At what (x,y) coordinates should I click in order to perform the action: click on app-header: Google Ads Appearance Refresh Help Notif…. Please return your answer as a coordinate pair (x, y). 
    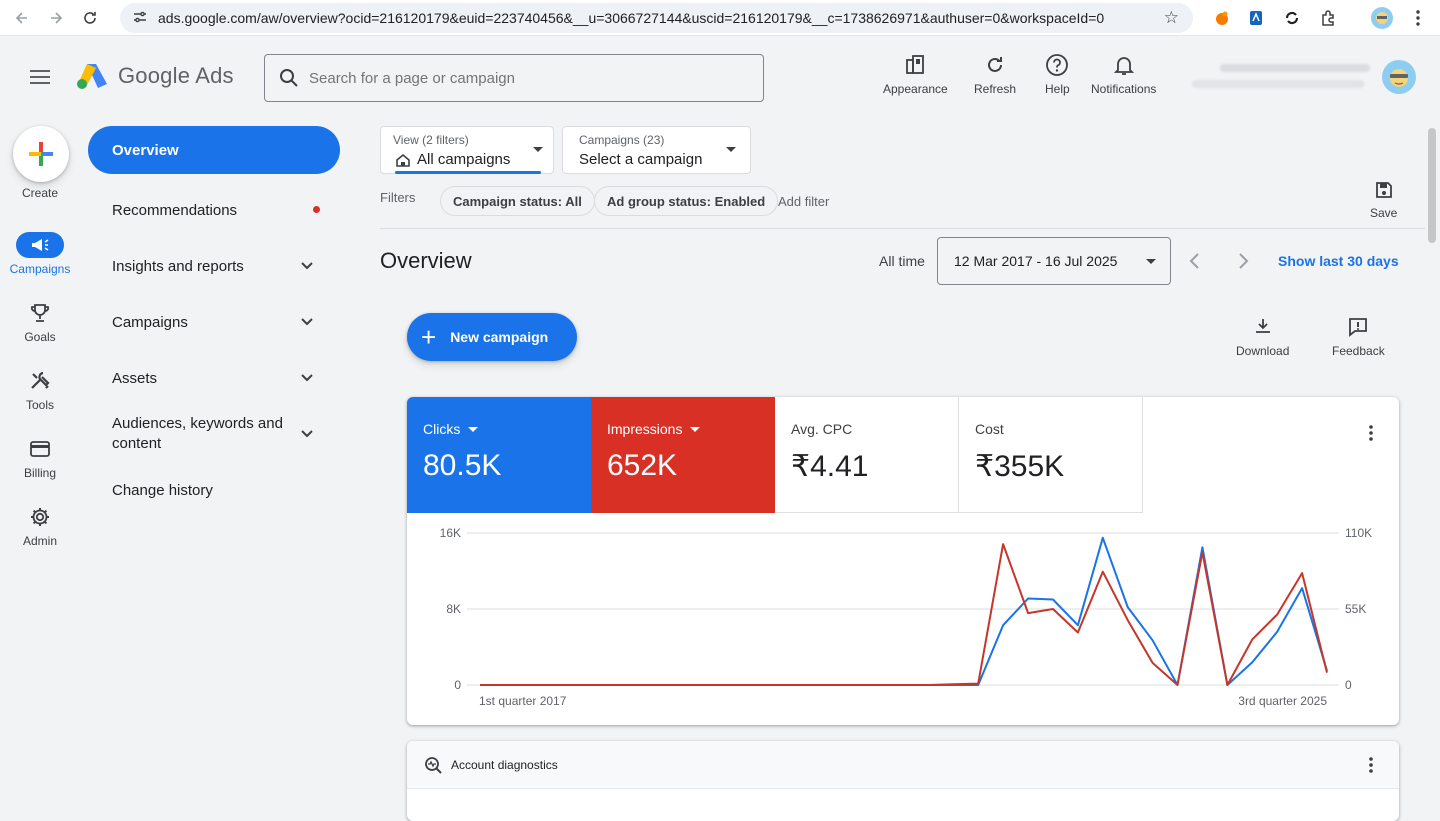
    Looking at the image, I should click on (720, 78).